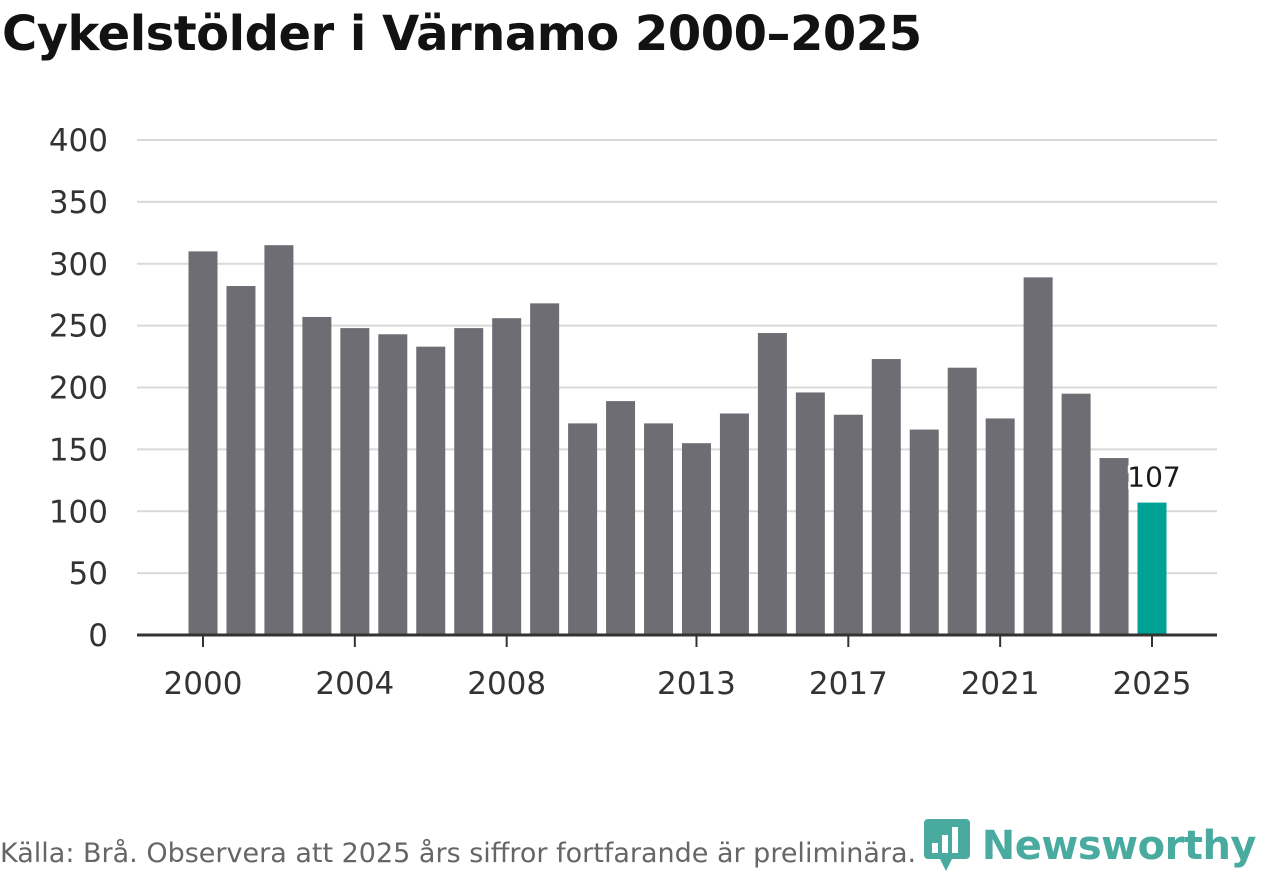 The image size is (1262, 879). I want to click on bar-2023, so click(1076, 514).